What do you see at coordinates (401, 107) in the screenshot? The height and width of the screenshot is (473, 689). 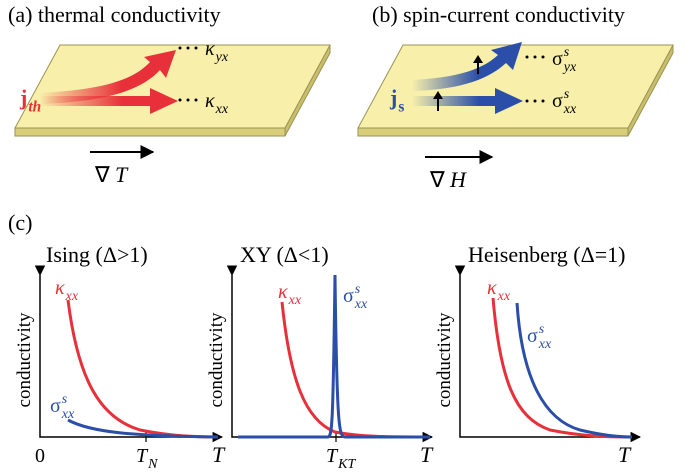 I see `subscript: s` at bounding box center [401, 107].